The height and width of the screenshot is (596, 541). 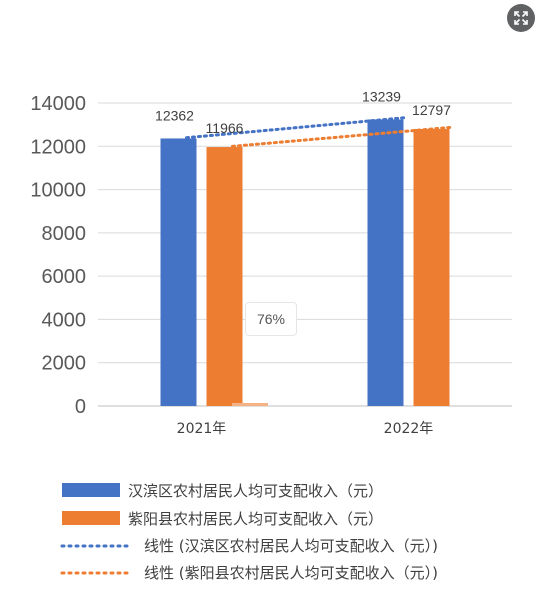 What do you see at coordinates (271, 319) in the screenshot?
I see `zoom-level-badge: 76%` at bounding box center [271, 319].